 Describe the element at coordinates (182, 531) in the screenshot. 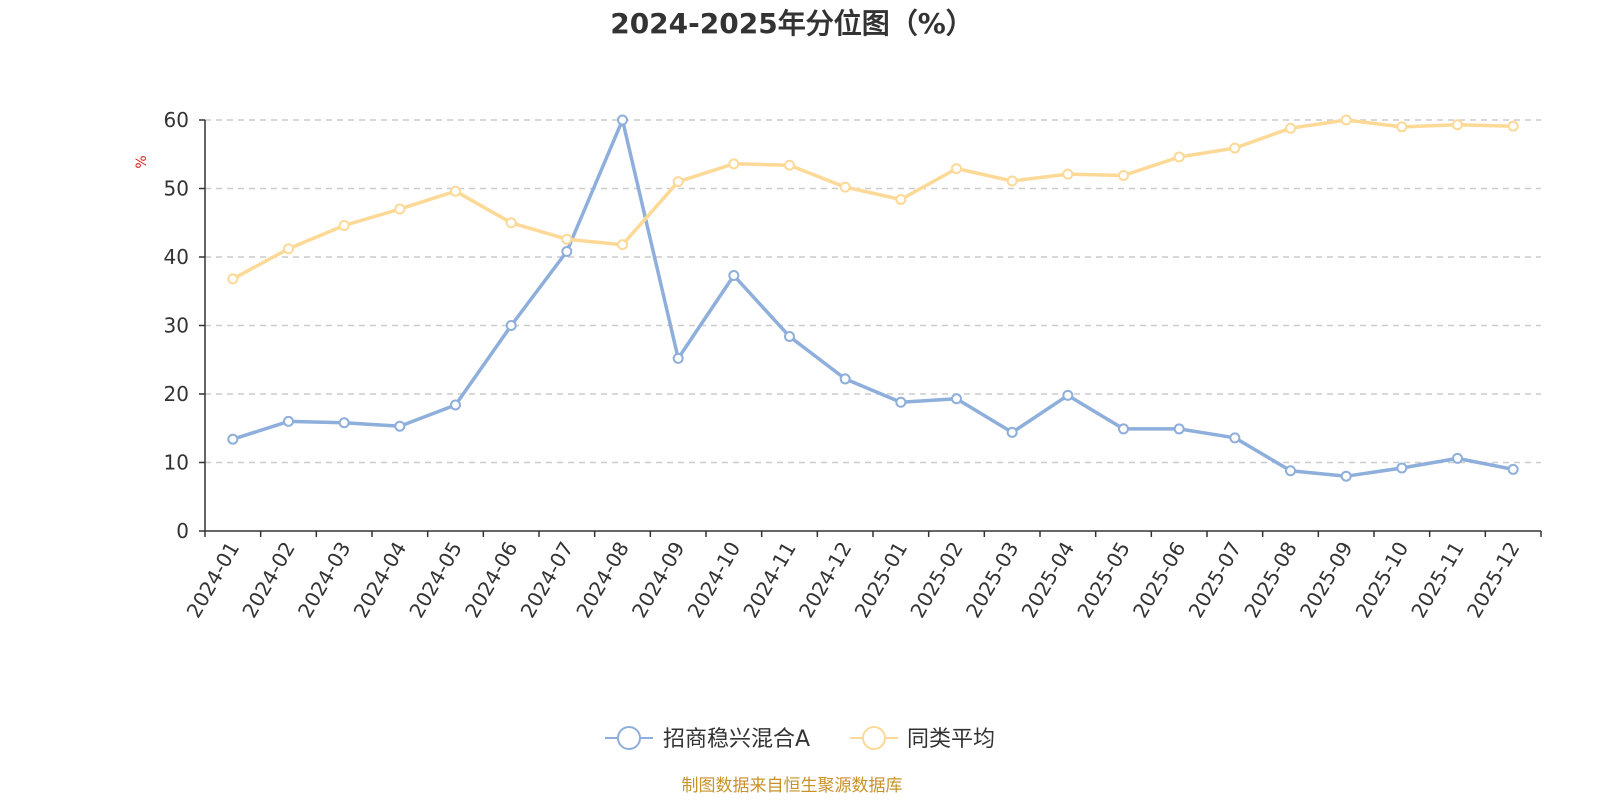

I see `y-tick-label: 0` at that location.